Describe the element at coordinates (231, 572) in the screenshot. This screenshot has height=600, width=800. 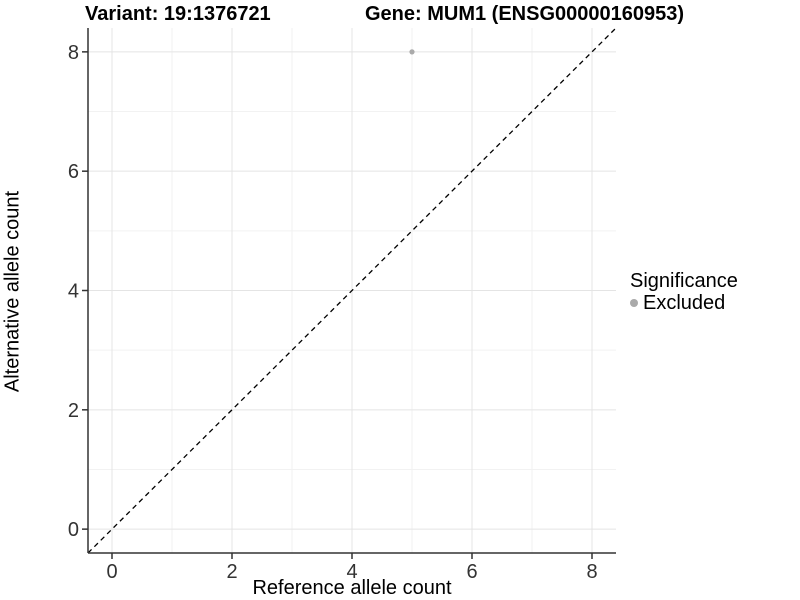
I see `x-tick-label: 2` at that location.